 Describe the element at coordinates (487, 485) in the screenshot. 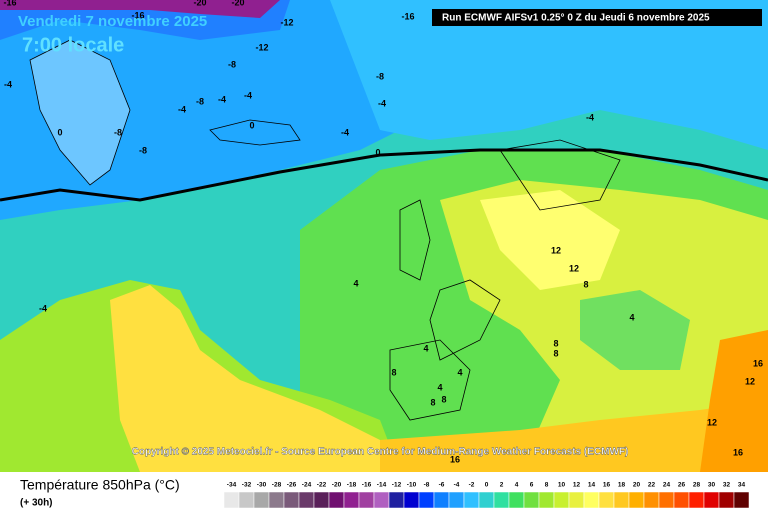

I see `colorbar-tick-label: 0` at that location.